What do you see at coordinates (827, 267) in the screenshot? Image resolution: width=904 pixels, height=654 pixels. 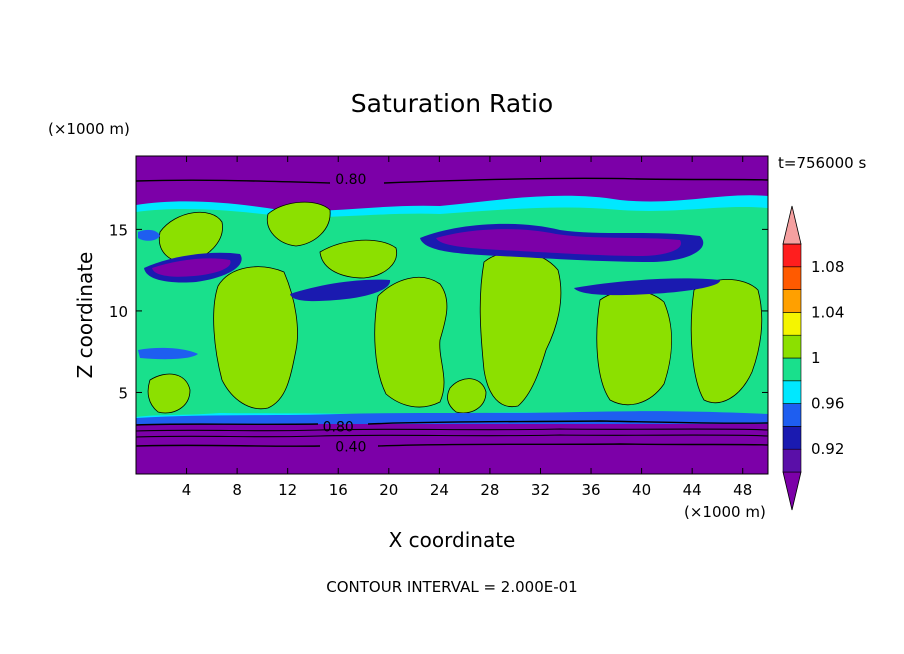 I see `colorbar-tick-label: 1.08` at bounding box center [827, 267].